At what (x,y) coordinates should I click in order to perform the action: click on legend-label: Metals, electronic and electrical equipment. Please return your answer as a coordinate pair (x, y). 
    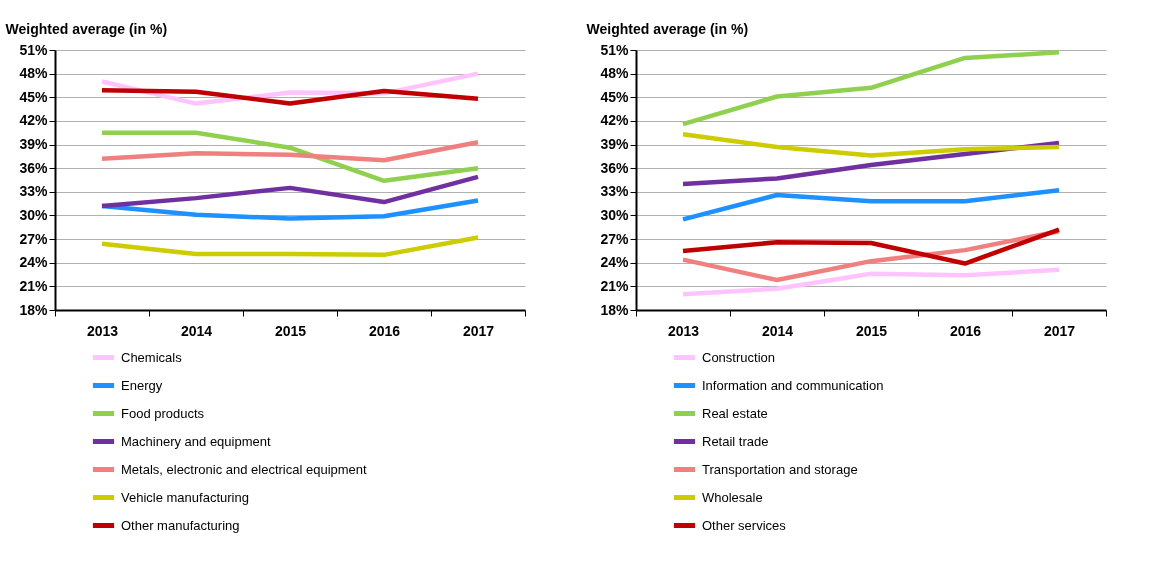
    Looking at the image, I should click on (244, 469).